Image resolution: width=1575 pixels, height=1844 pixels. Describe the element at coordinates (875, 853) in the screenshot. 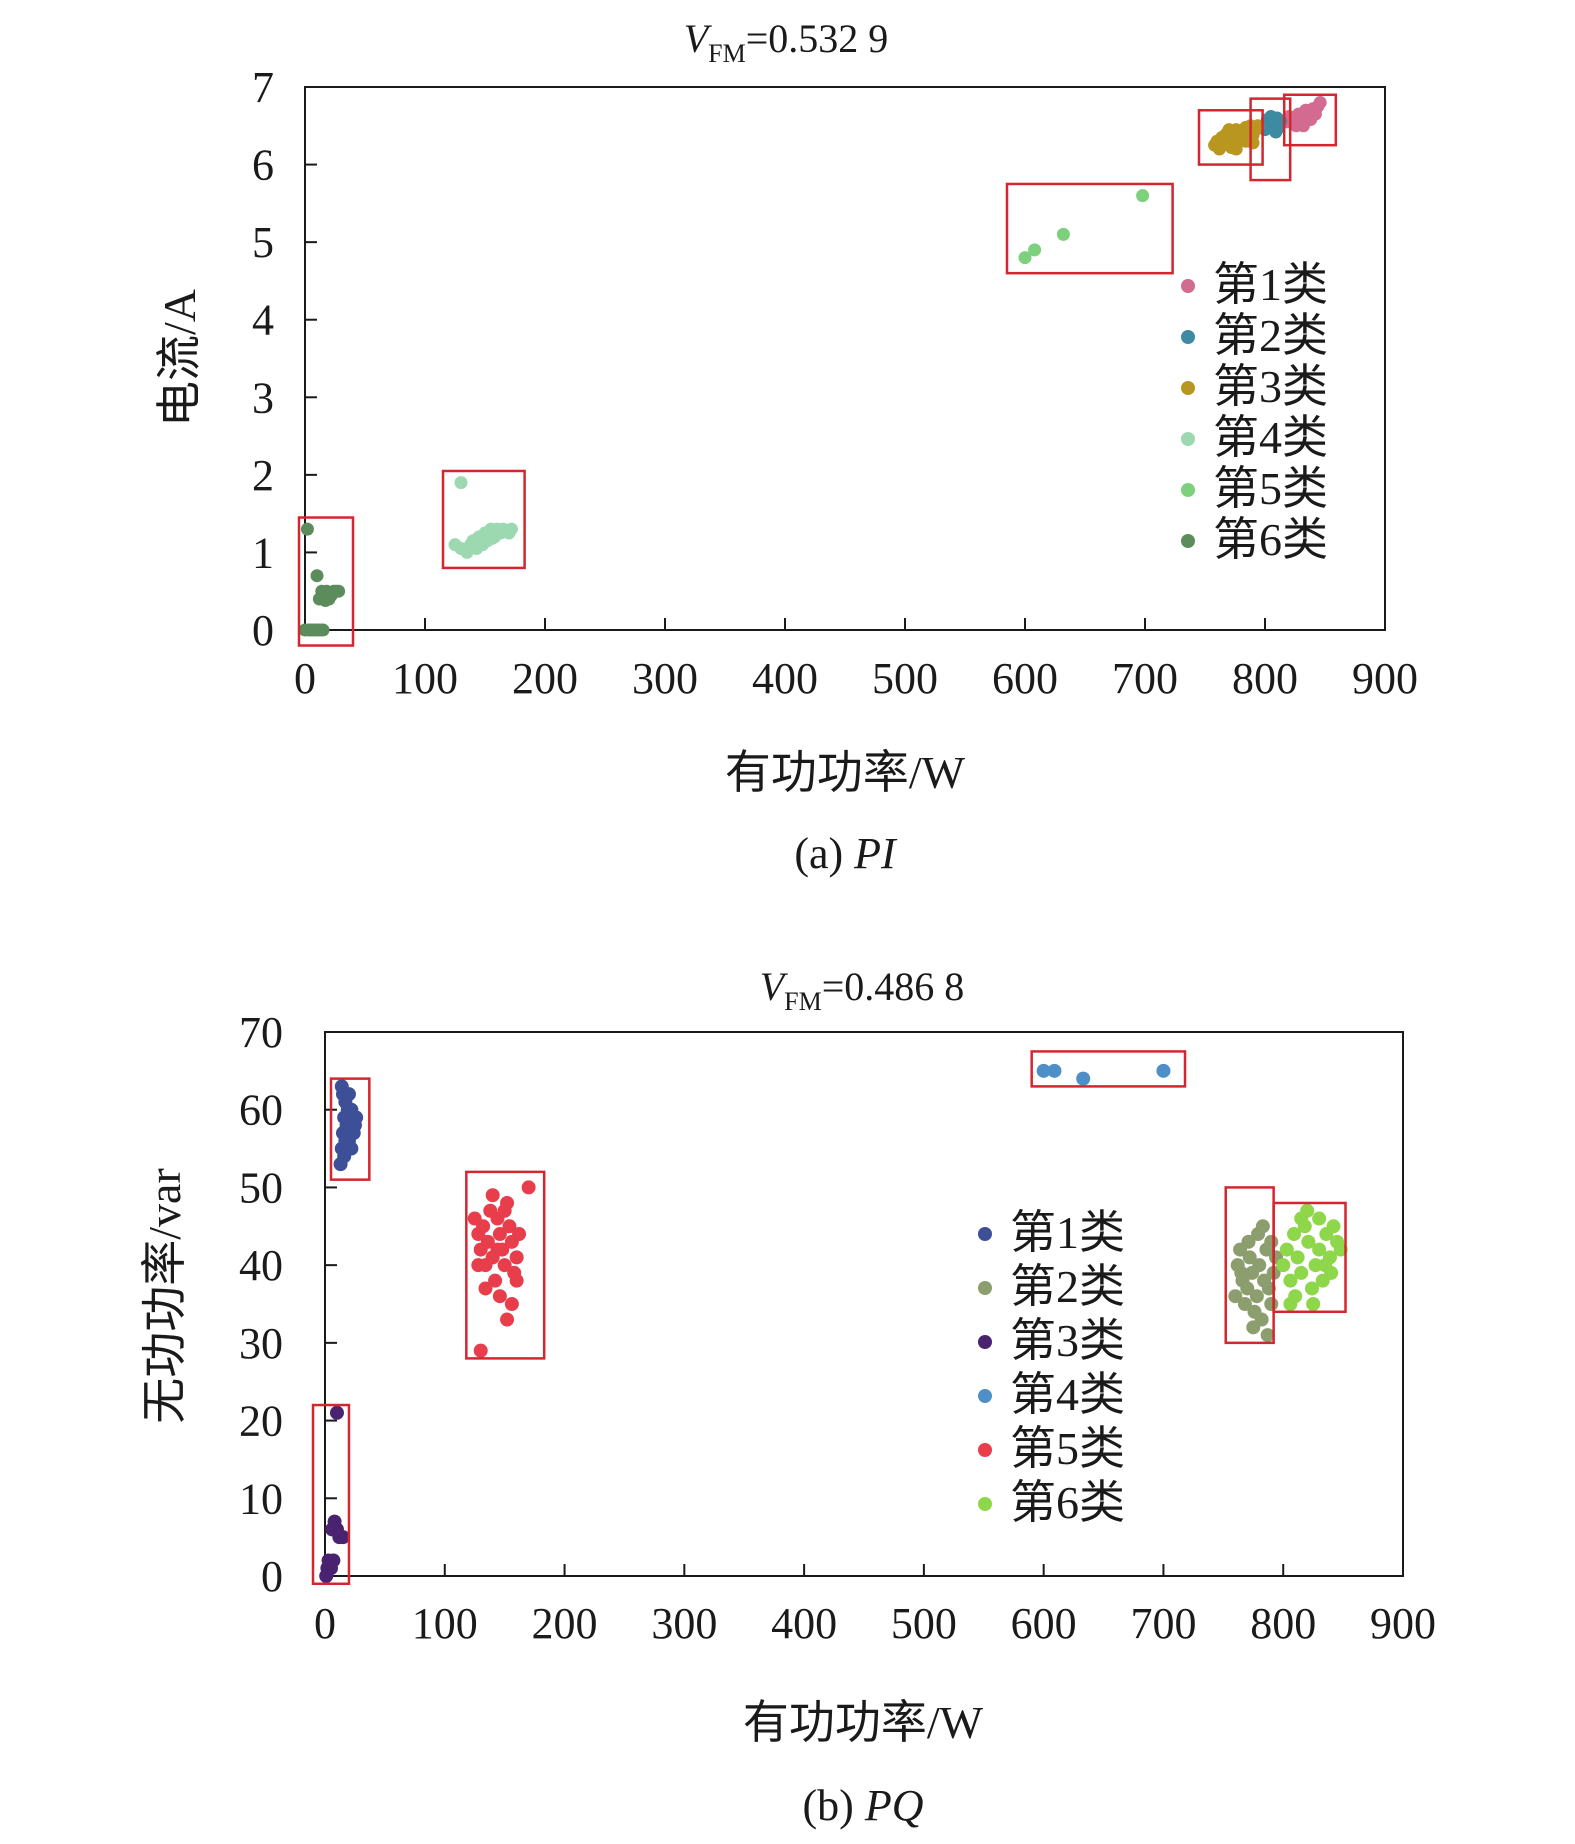

I see `chart-a-caption-italic: PI` at that location.